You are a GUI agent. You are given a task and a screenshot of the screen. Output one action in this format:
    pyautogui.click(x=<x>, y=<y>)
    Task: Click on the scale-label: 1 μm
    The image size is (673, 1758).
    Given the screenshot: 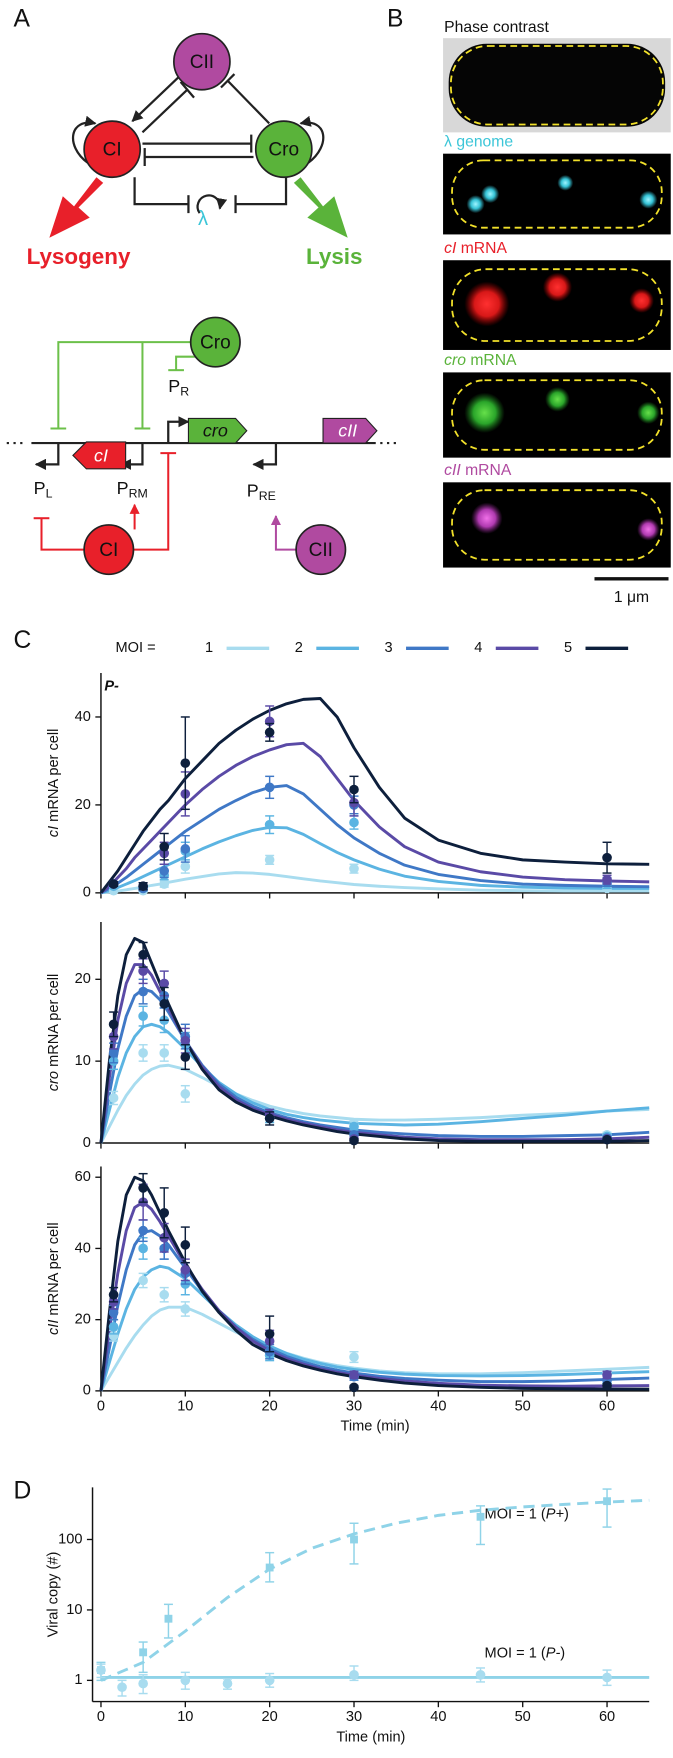 What is the action you would take?
    pyautogui.click(x=631, y=597)
    